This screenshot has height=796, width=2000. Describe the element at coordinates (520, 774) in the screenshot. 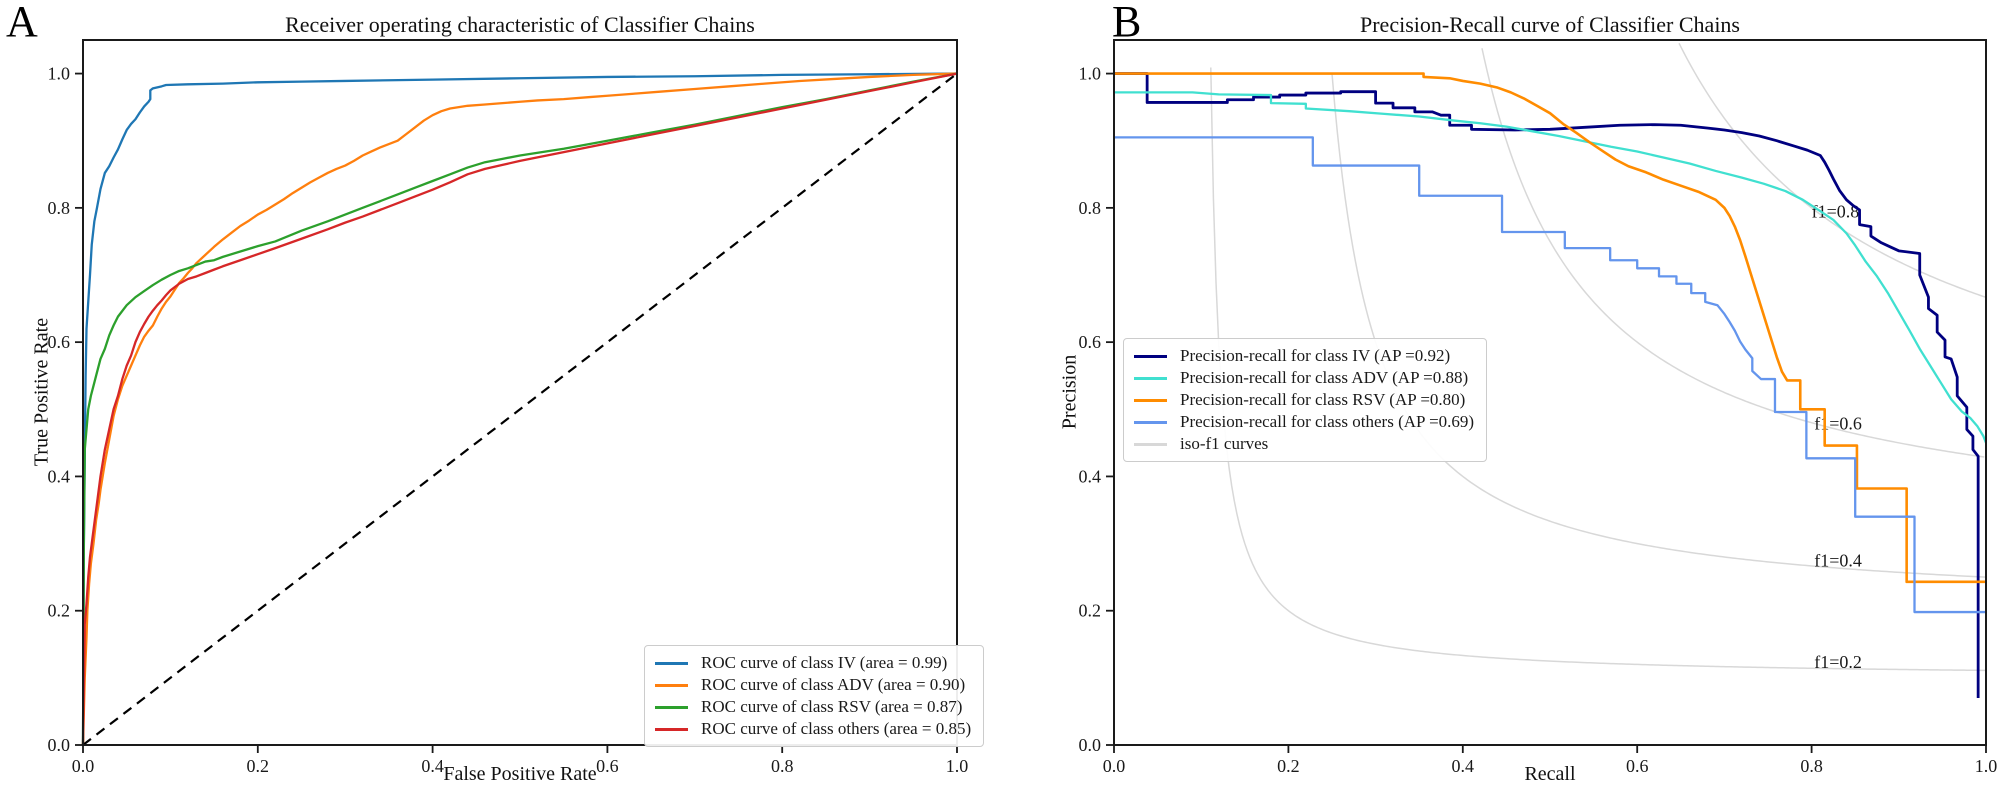

I see `roc-xaxis-label: False Positive Rate` at that location.